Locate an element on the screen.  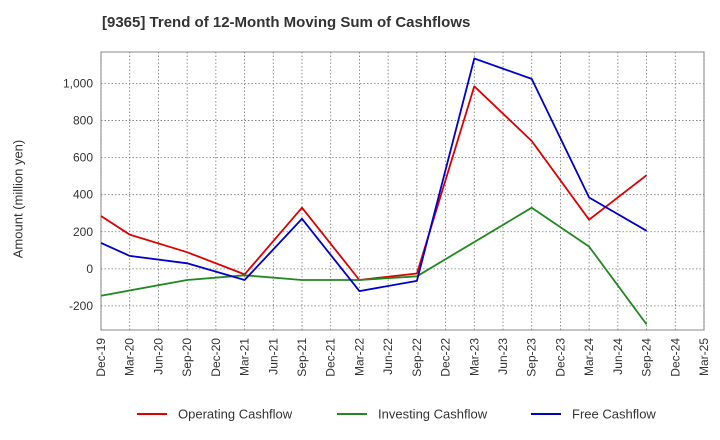
x-tick-label: Sep-20 is located at coordinates (187, 357).